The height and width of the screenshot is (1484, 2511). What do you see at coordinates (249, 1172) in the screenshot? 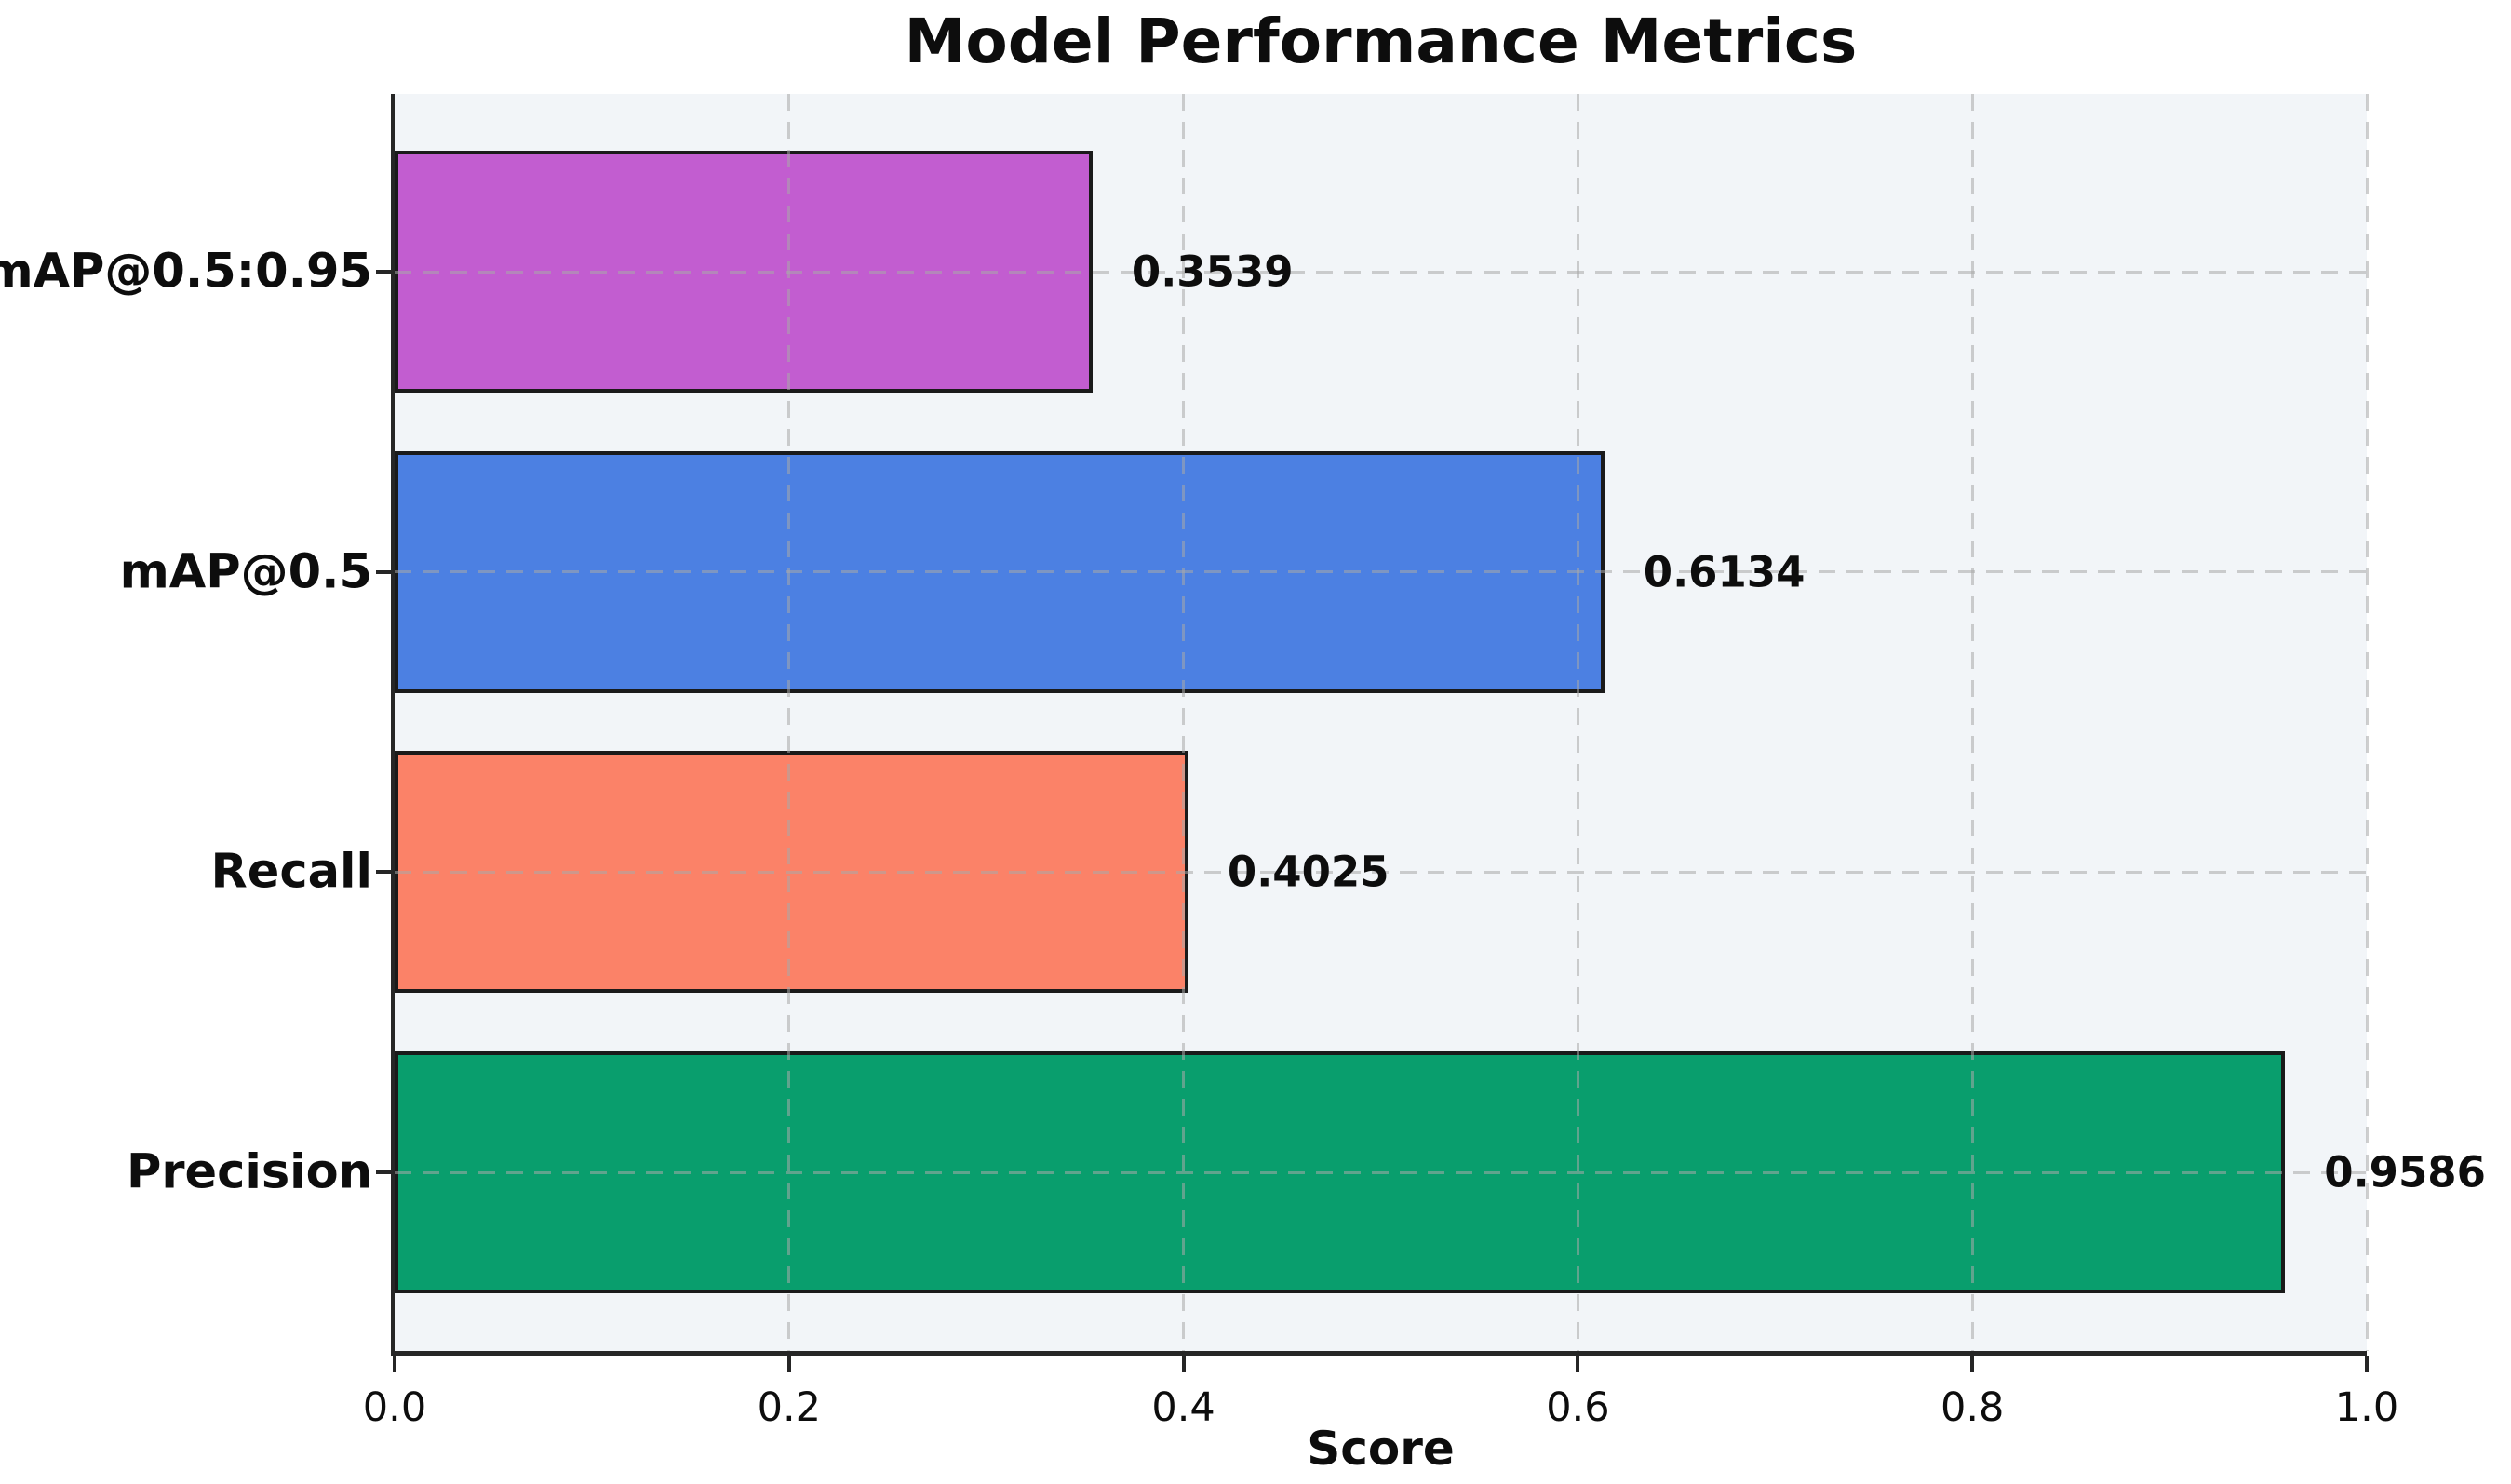
I see `y-axis-category-label: Precision` at bounding box center [249, 1172].